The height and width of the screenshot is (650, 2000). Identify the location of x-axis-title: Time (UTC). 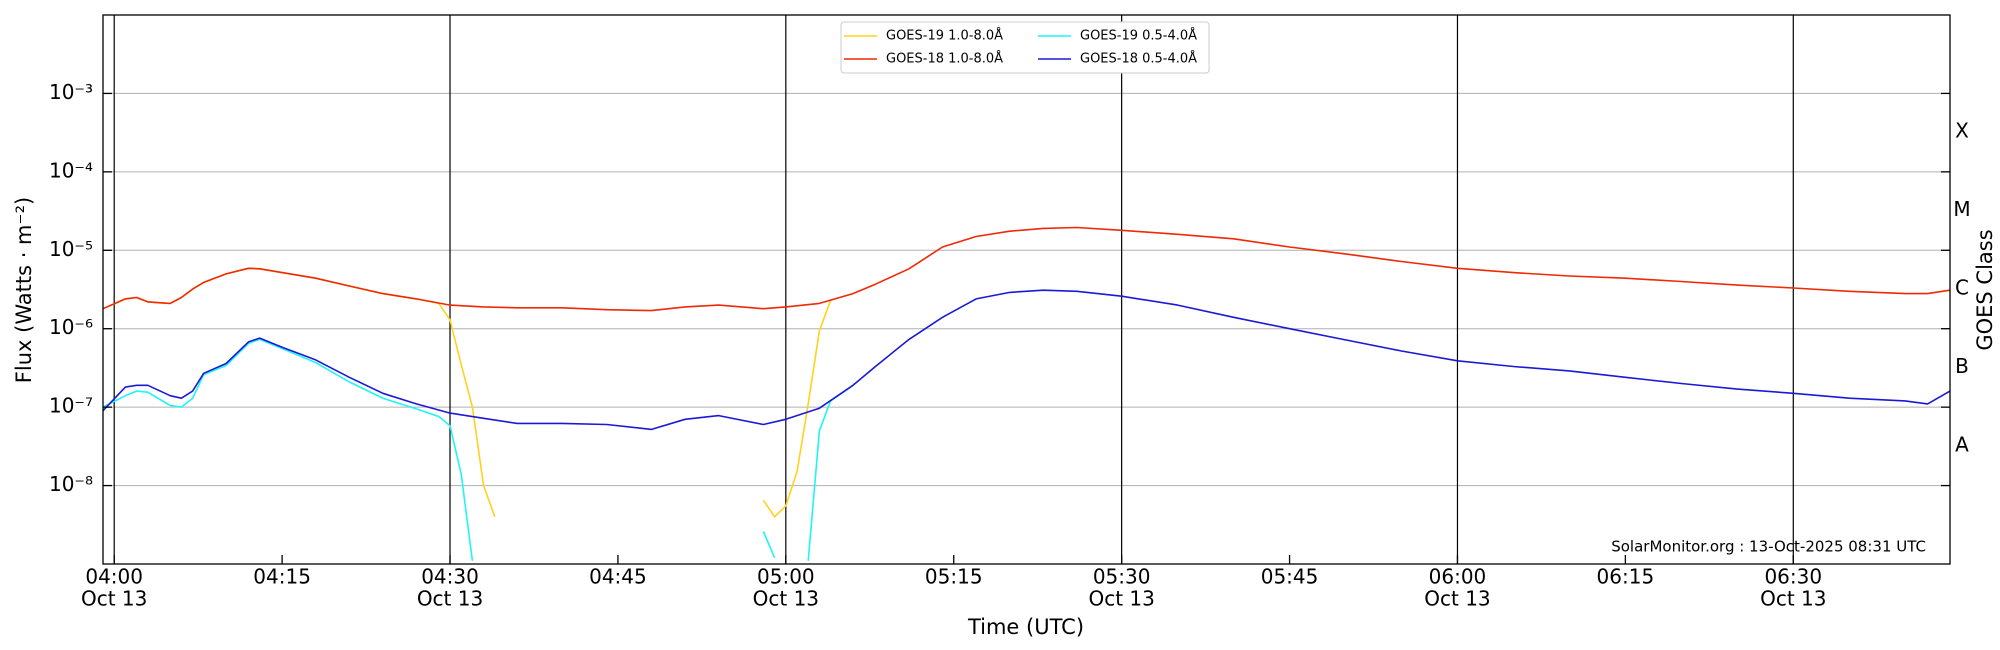
(1025, 627).